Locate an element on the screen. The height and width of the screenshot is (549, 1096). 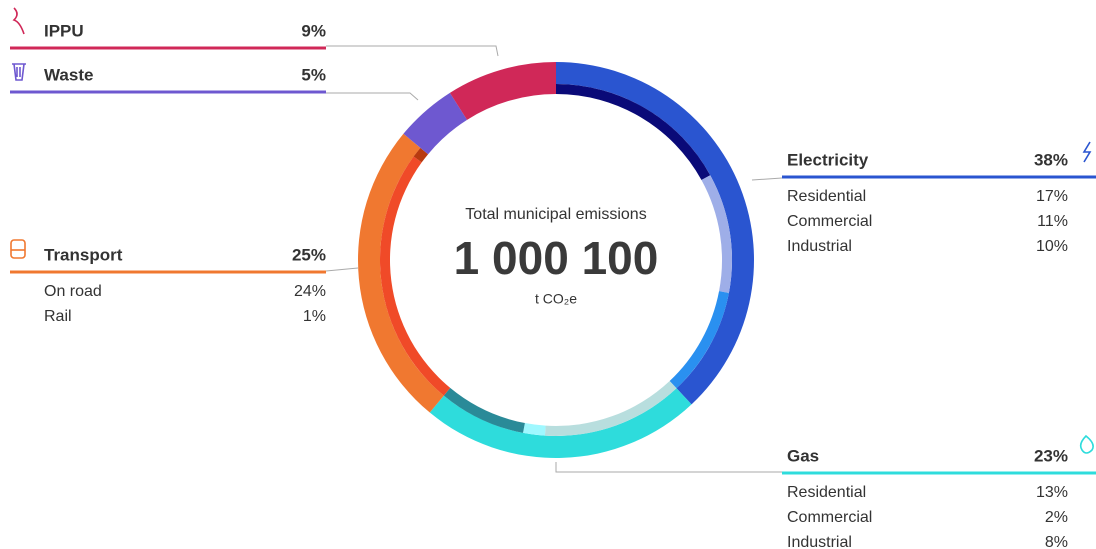
part-percent: 8% is located at coordinates (1056, 541).